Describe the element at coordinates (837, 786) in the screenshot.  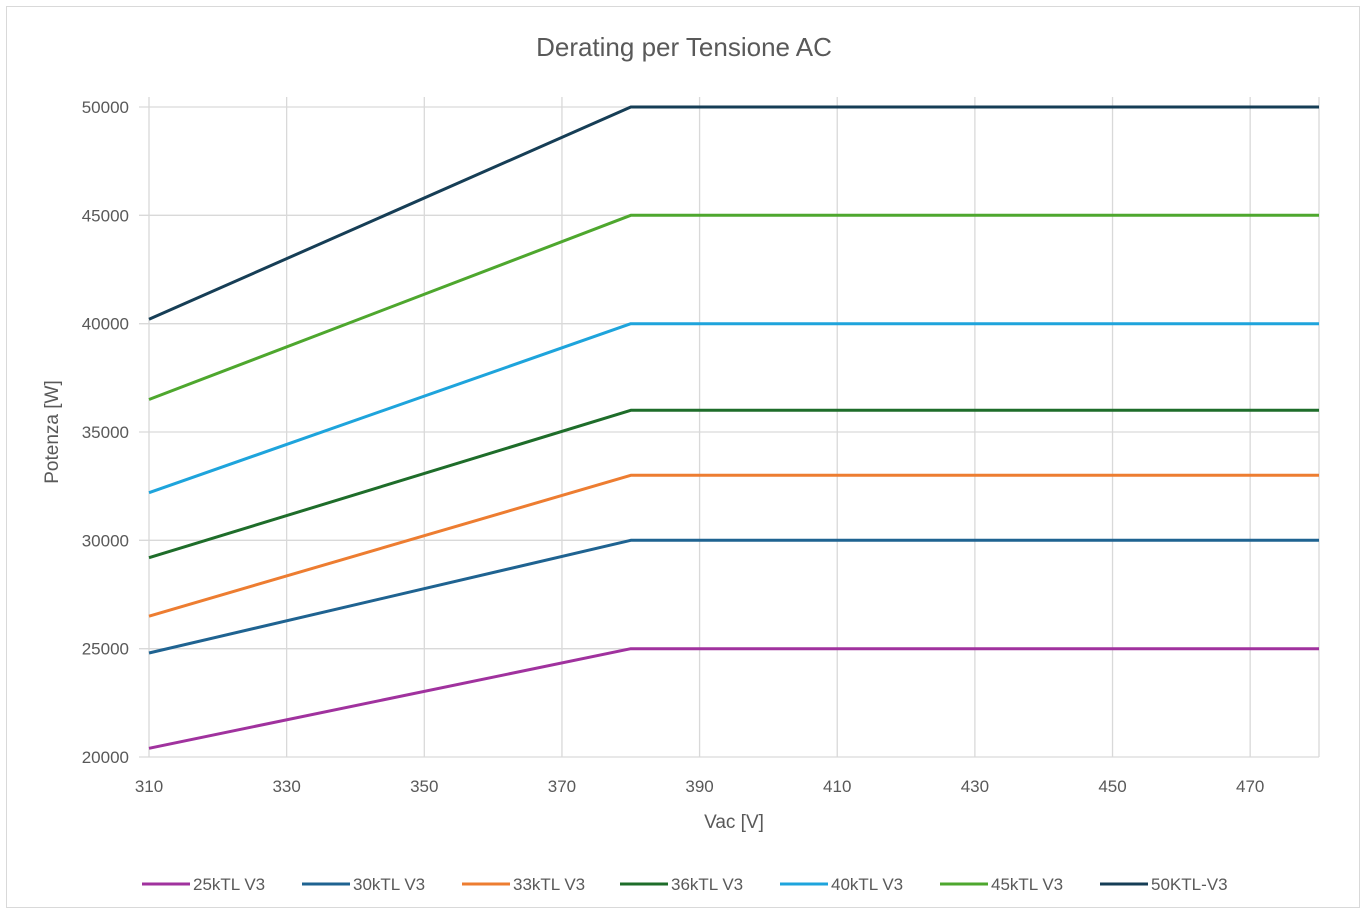
I see `x-tick-label: 410` at that location.